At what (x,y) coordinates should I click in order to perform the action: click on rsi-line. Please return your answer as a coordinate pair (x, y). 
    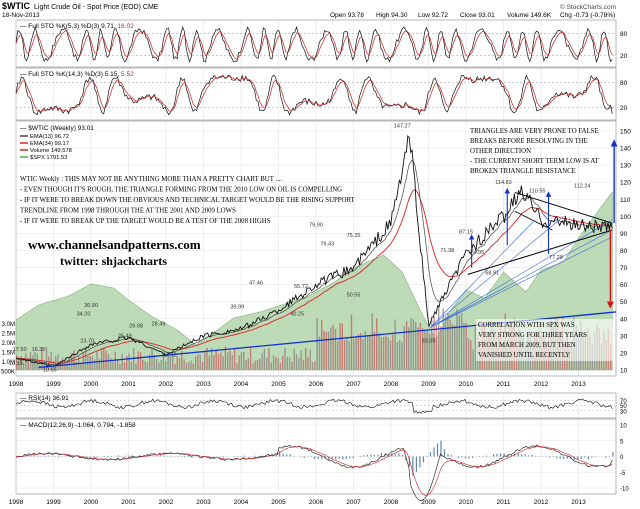
    Looking at the image, I should click on (314, 406).